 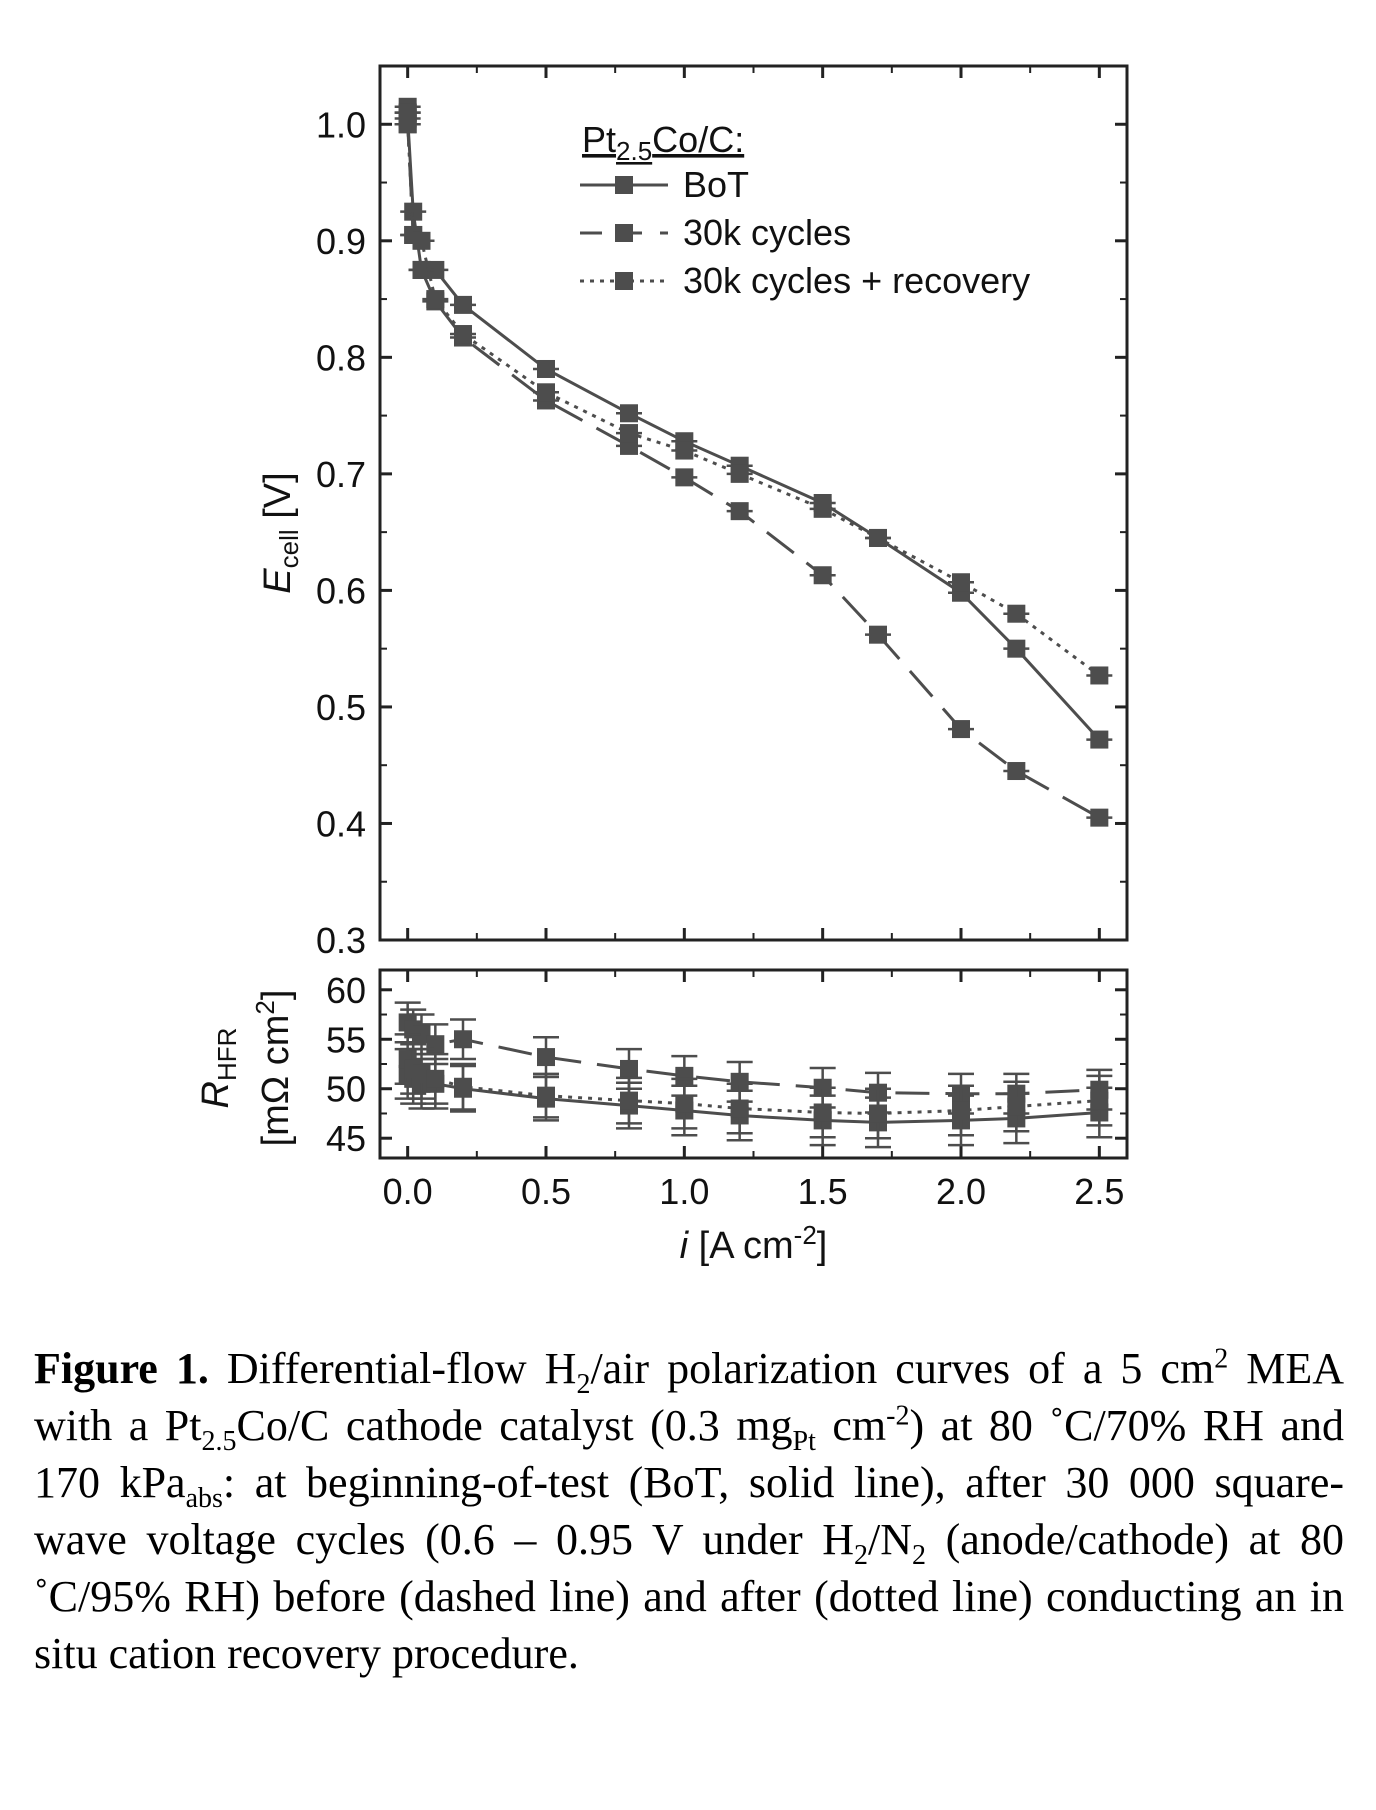 What do you see at coordinates (276, 995) in the screenshot?
I see `rhfr-unit-post: ]` at bounding box center [276, 995].